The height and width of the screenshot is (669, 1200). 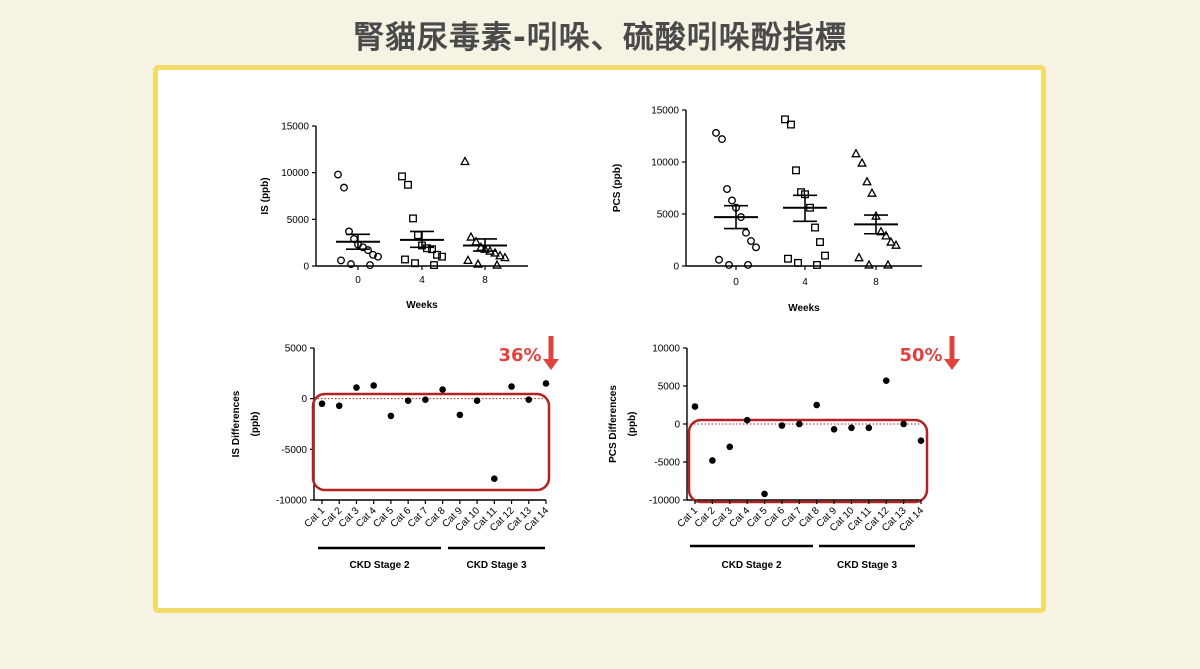 What do you see at coordinates (876, 282) in the screenshot?
I see `x-tick-label: 8` at bounding box center [876, 282].